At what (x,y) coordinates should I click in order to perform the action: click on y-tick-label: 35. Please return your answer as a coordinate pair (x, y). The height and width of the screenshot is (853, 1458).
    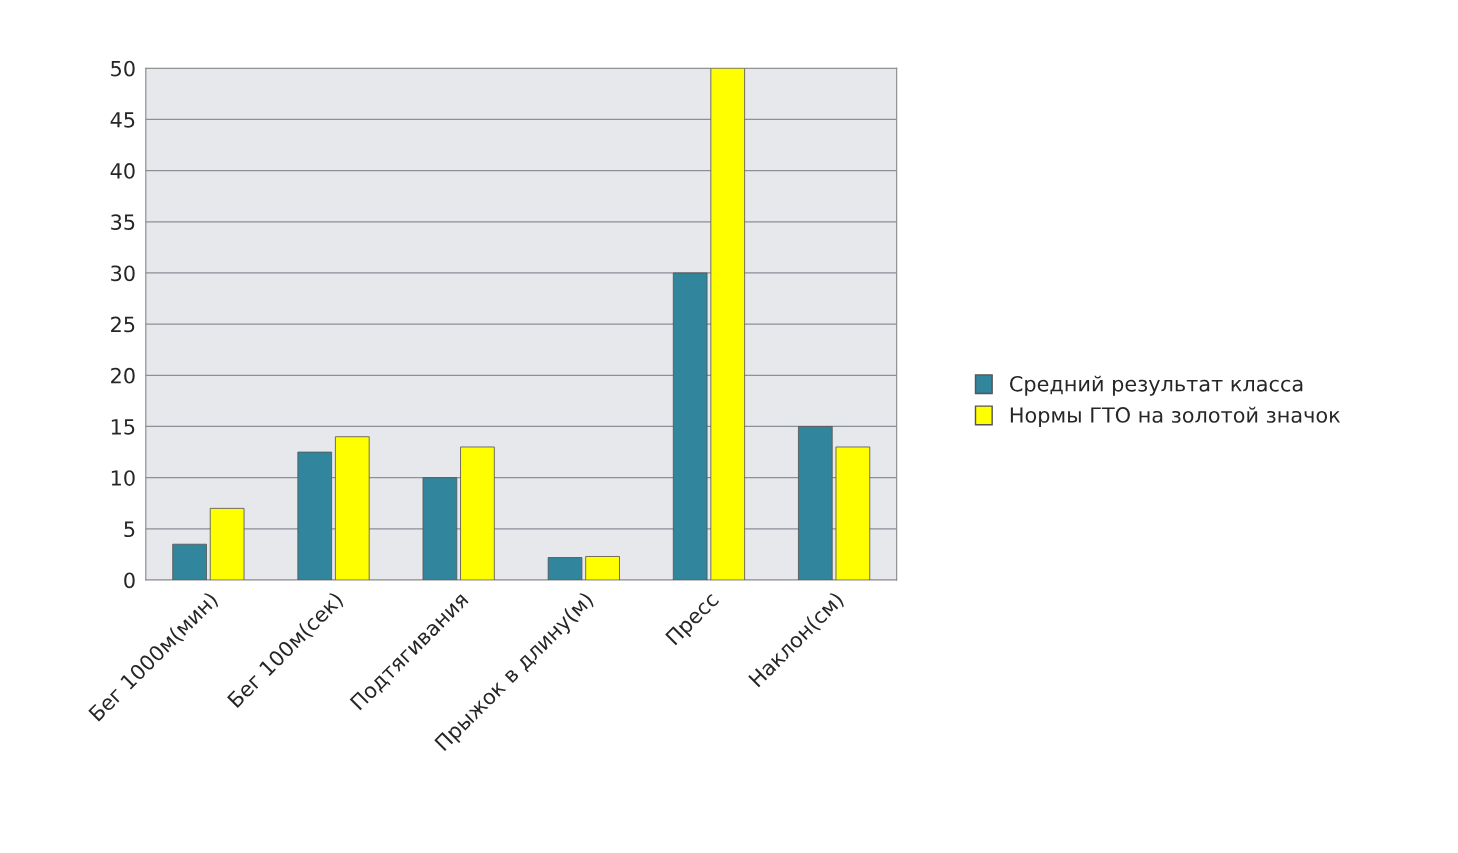
    Looking at the image, I should click on (123, 222).